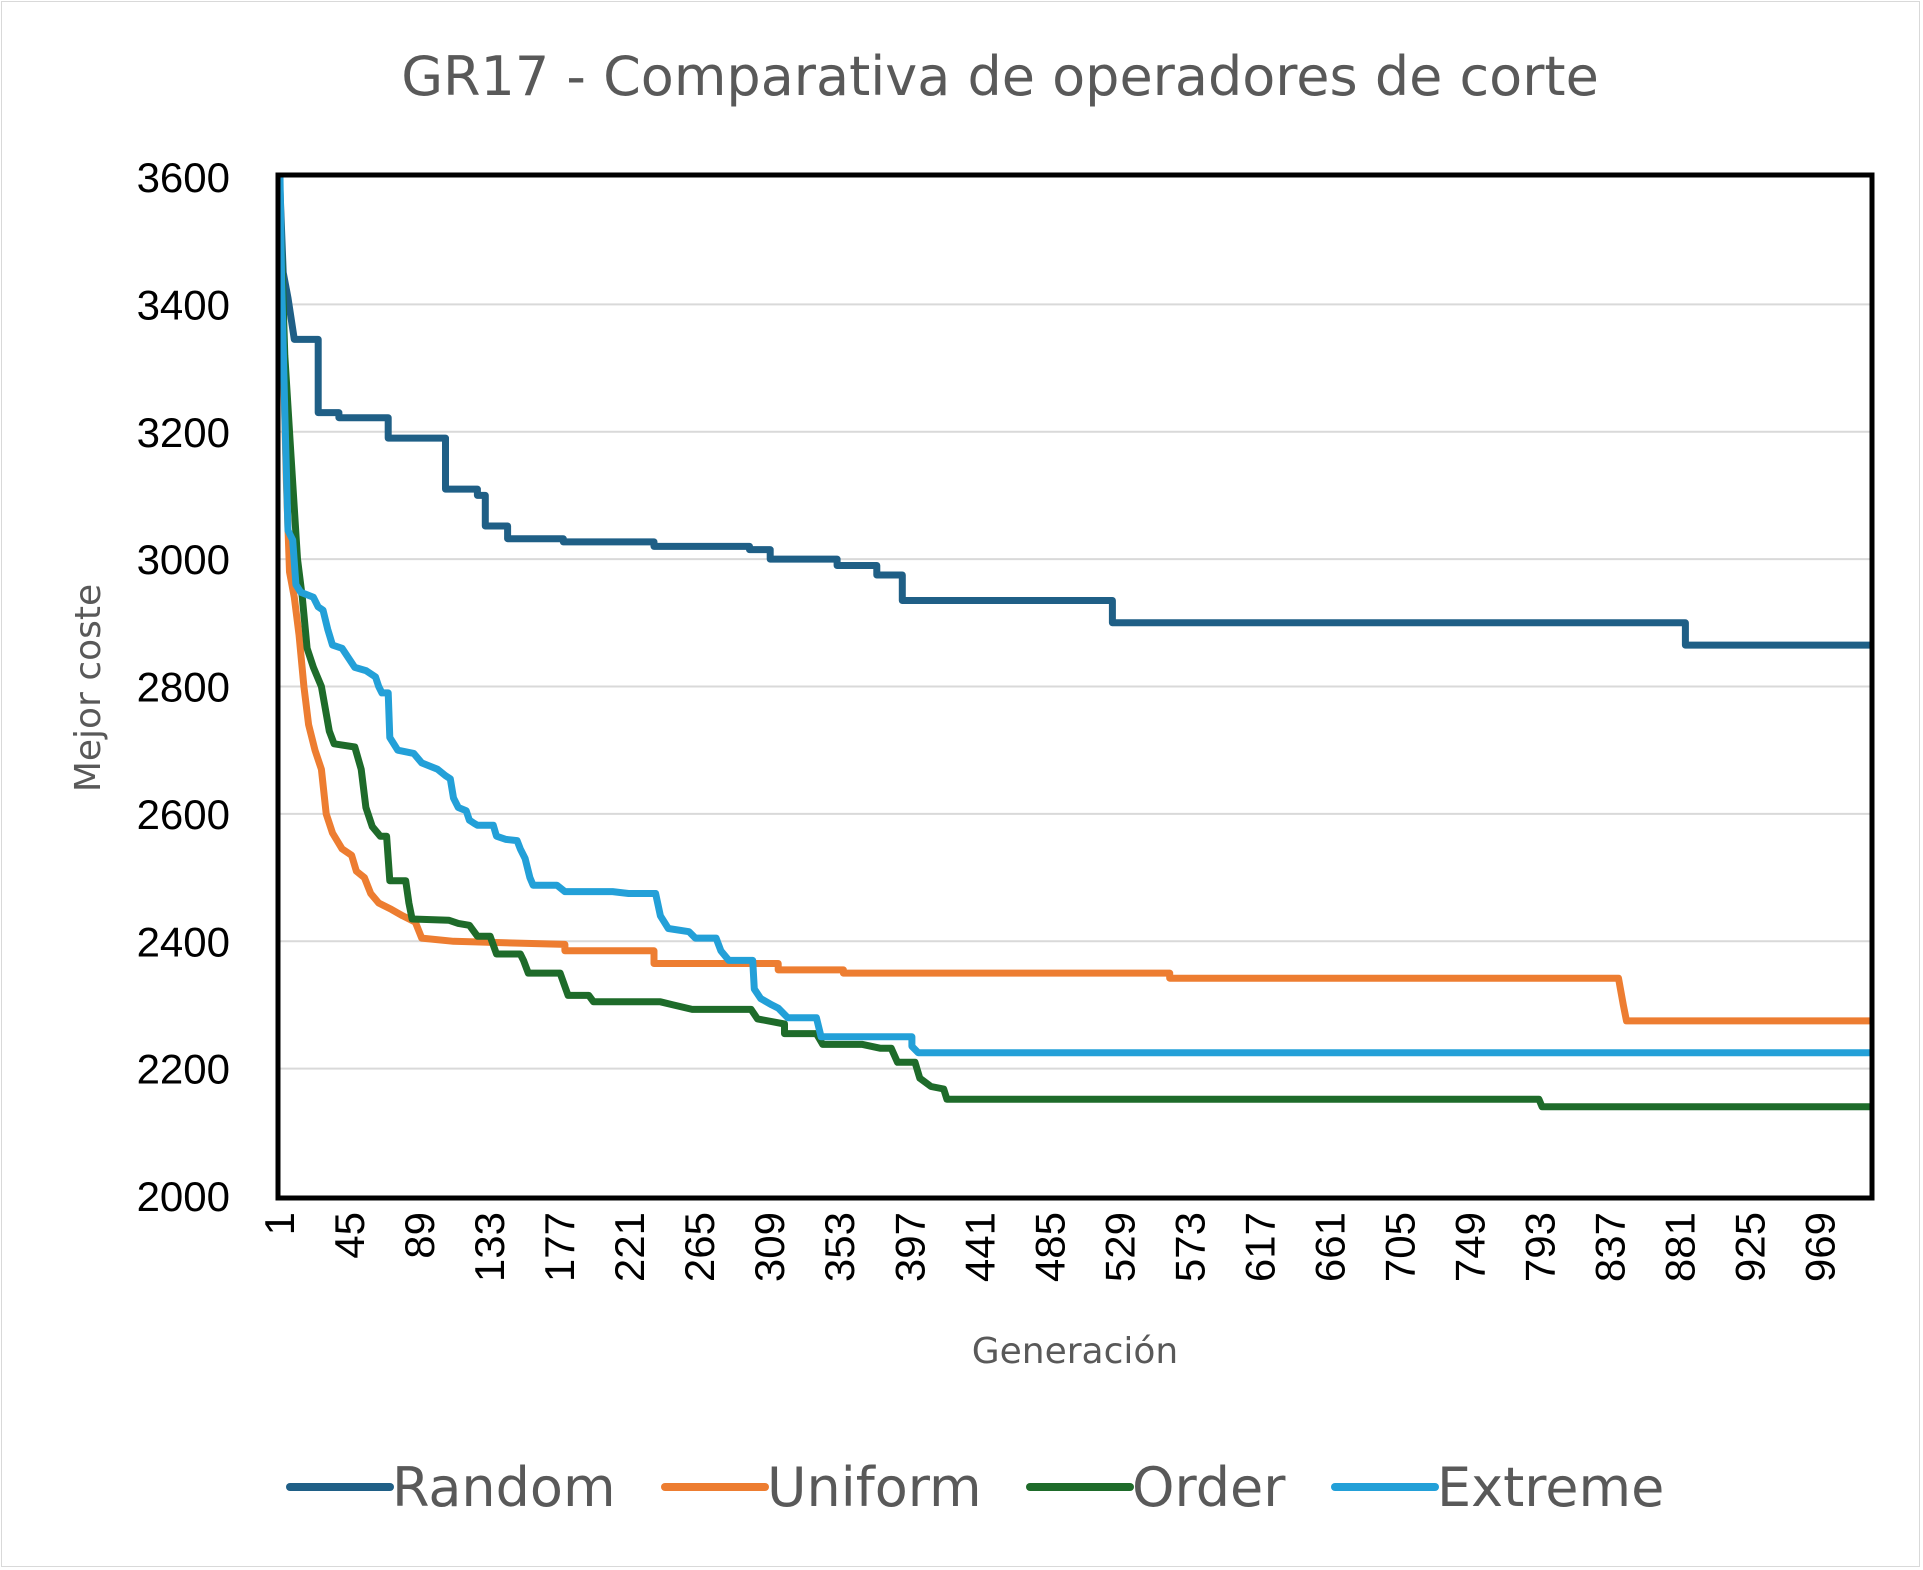 The image size is (1923, 1570). I want to click on y-axis-ticks: 2000 2200 2400 2600 2800 3000 3200 3400 3600, so click(183, 687).